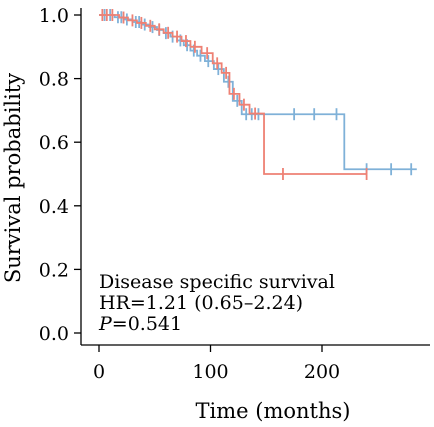 The height and width of the screenshot is (427, 434). Describe the element at coordinates (60, 175) in the screenshot. I see `y-ticks: 0.0 0.2 0.4 0.6 0.8 1.0` at that location.